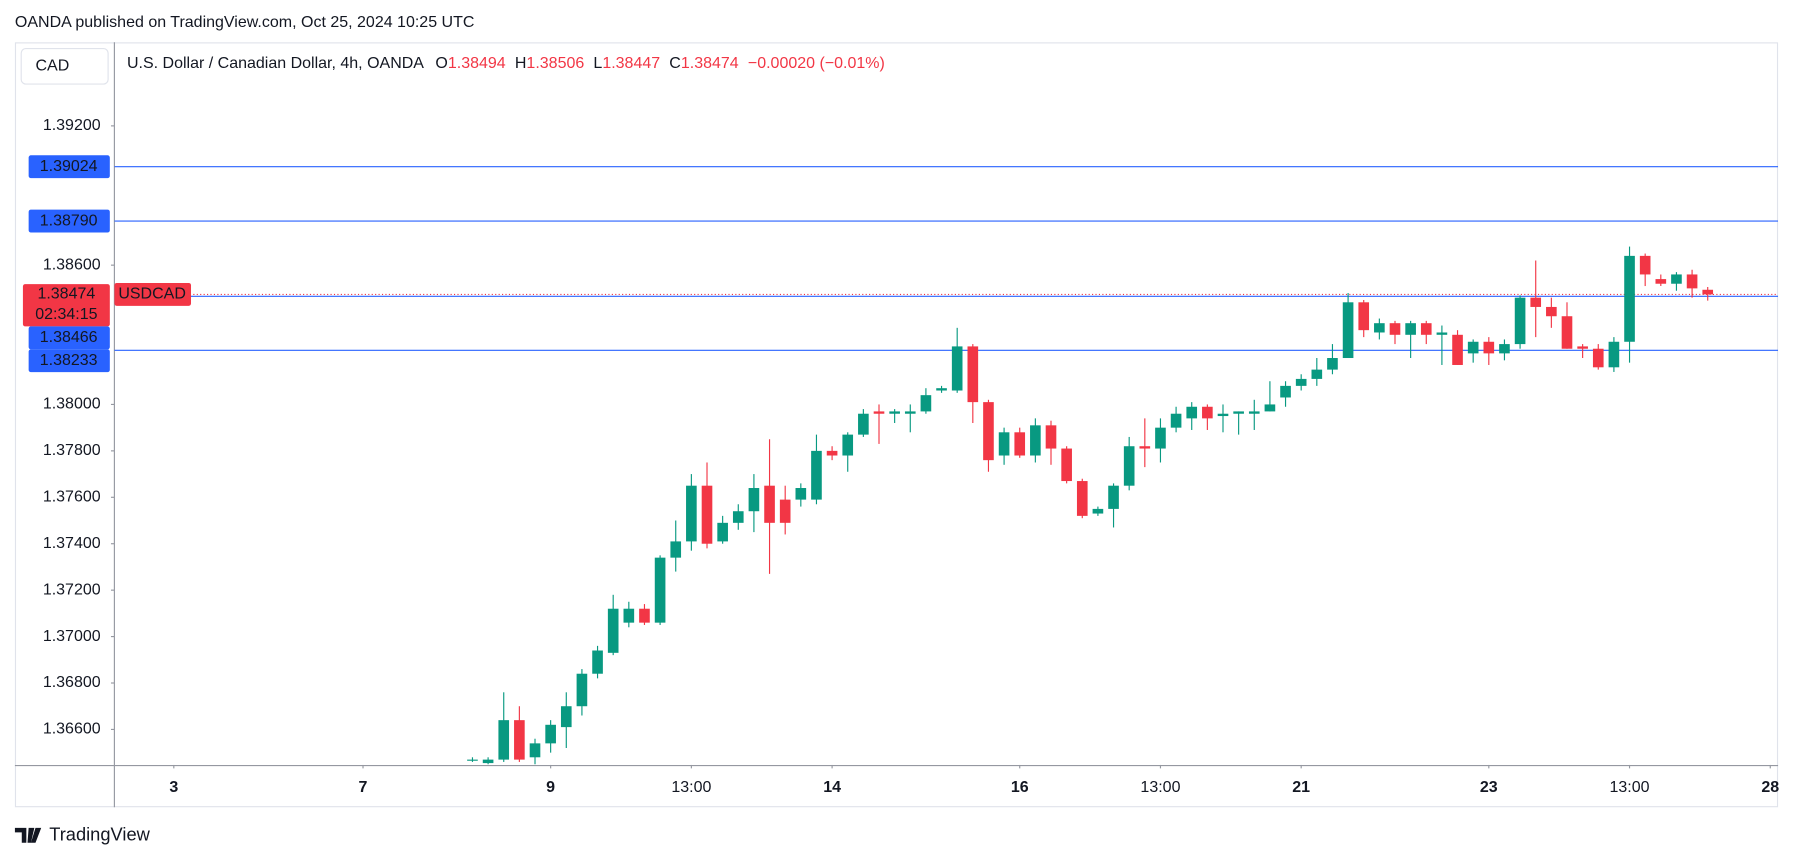 The image size is (1793, 861). What do you see at coordinates (28, 835) in the screenshot?
I see `brand-logo` at bounding box center [28, 835].